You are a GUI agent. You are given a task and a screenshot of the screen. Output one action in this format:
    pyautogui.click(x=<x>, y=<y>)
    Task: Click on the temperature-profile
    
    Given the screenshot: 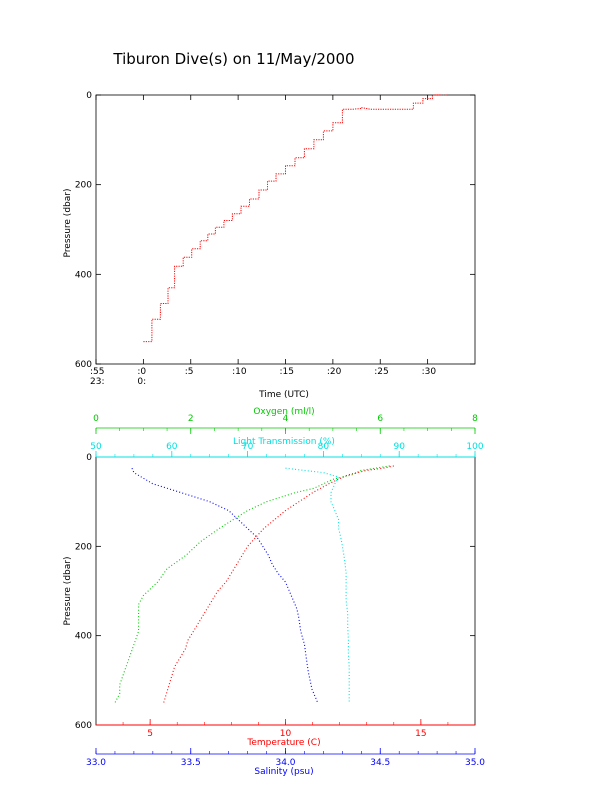 What is the action you would take?
    pyautogui.click(x=278, y=584)
    